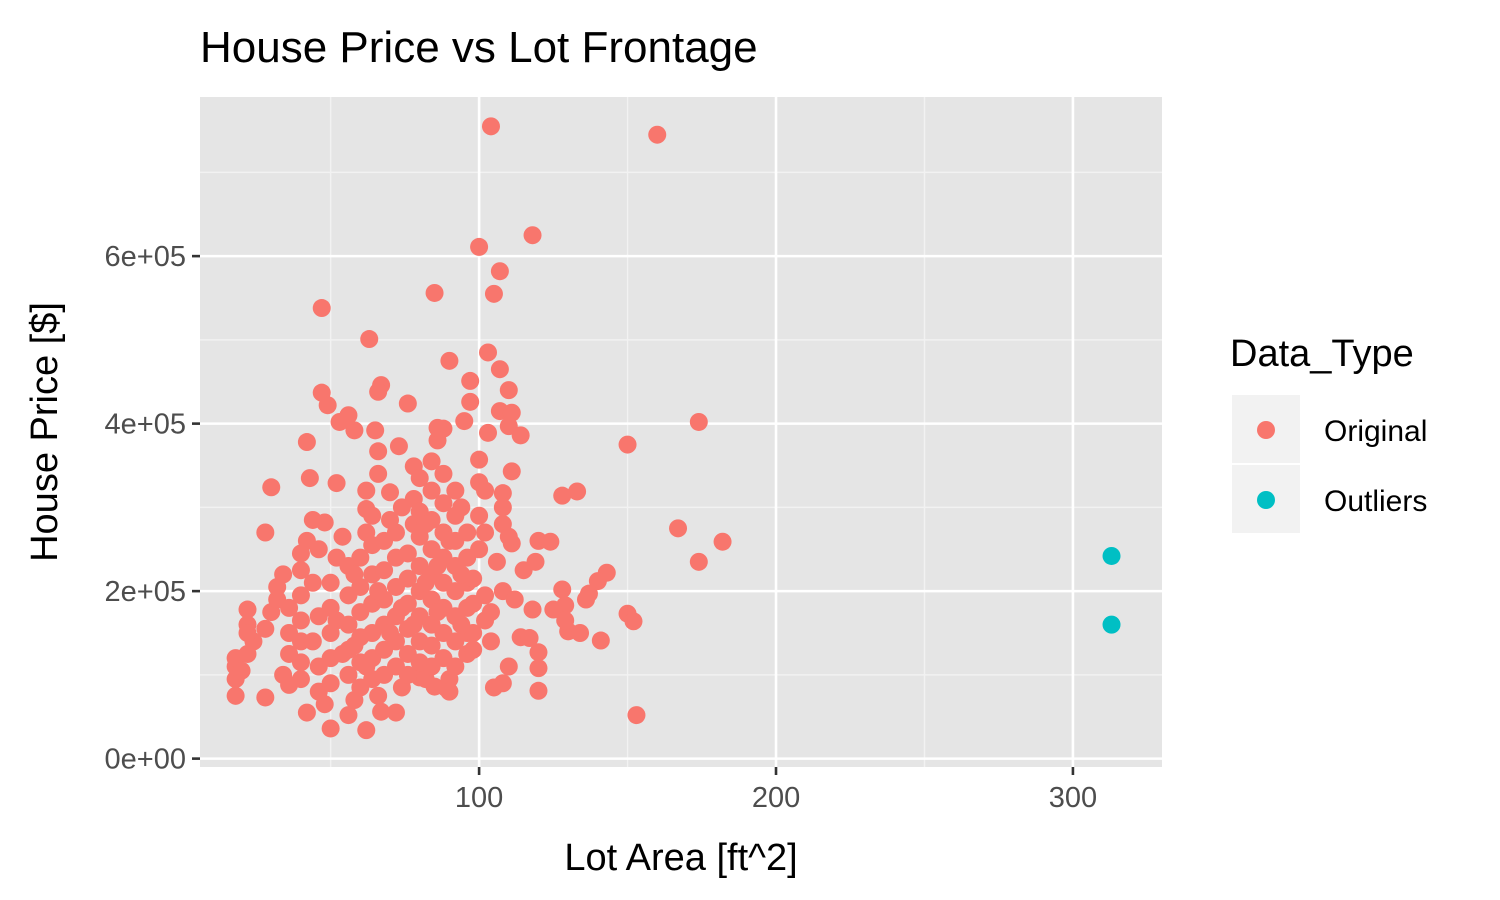 Image resolution: width=1500 pixels, height=900 pixels. Describe the element at coordinates (1329, 499) in the screenshot. I see `legend-item-outliers: Outliers` at that location.